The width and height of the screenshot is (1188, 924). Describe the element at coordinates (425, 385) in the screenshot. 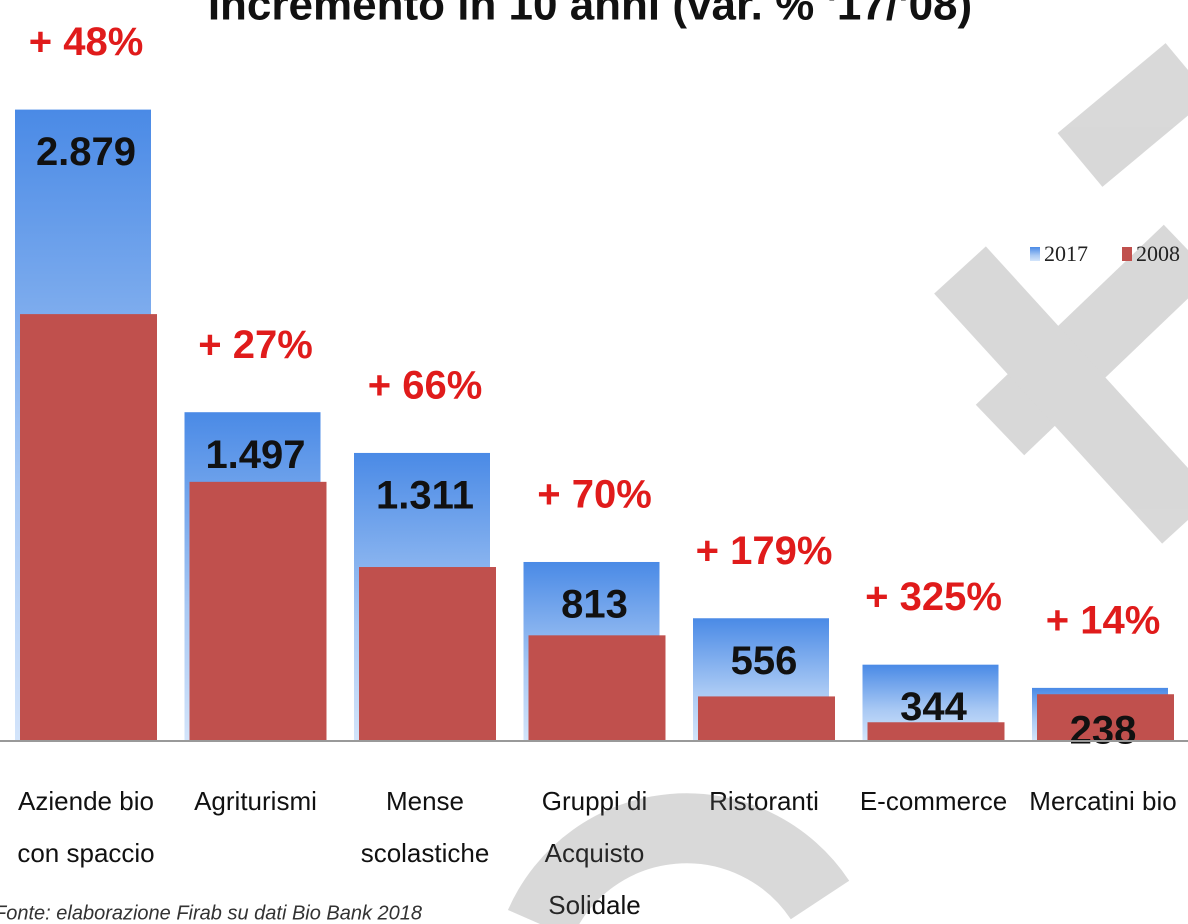

I see `growth-label: + 66%` at that location.